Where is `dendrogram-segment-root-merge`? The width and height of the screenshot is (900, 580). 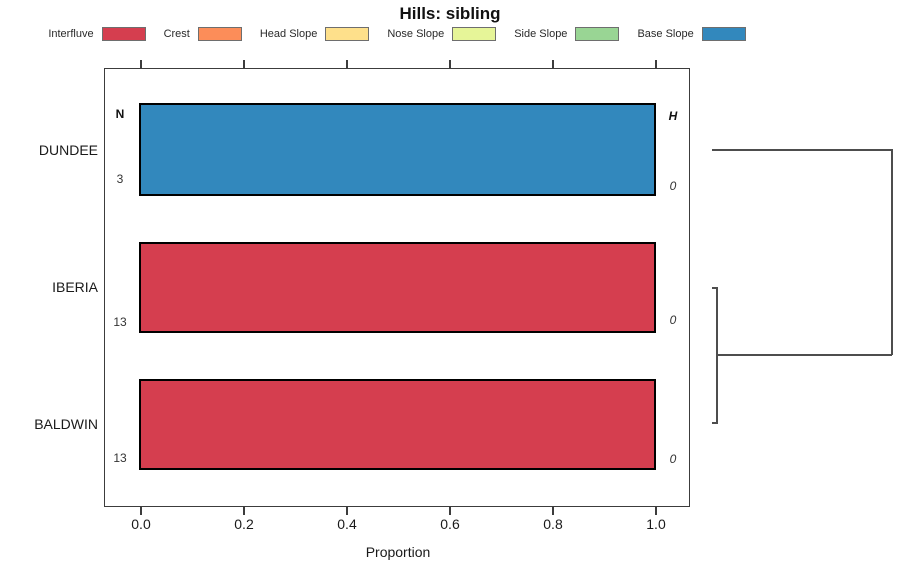 dendrogram-segment-root-merge is located at coordinates (892, 252).